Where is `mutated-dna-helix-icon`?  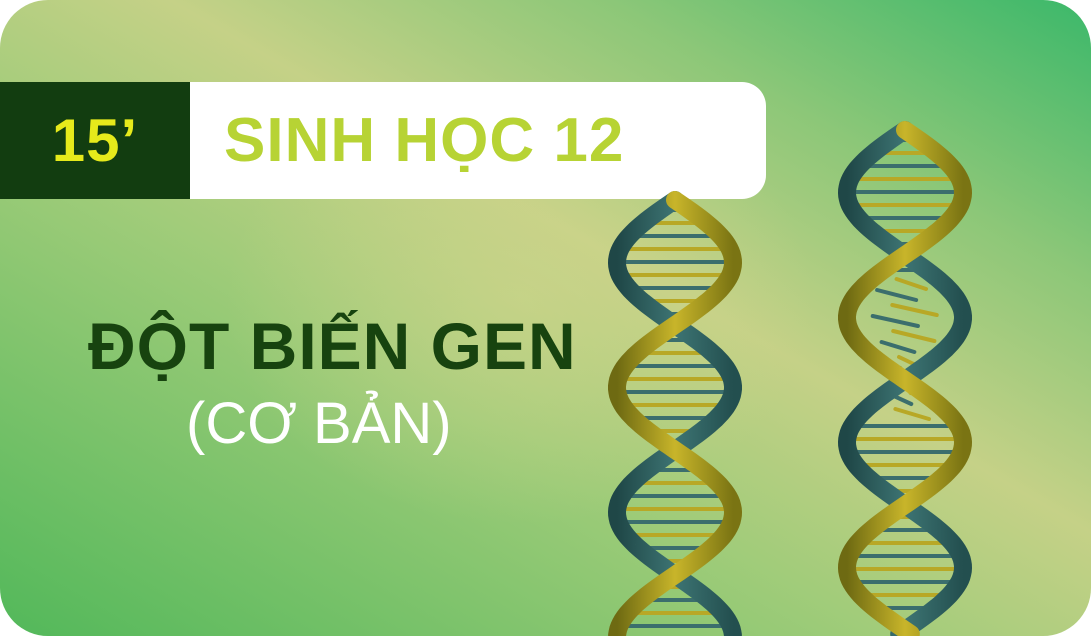
mutated-dna-helix-icon is located at coordinates (905, 378).